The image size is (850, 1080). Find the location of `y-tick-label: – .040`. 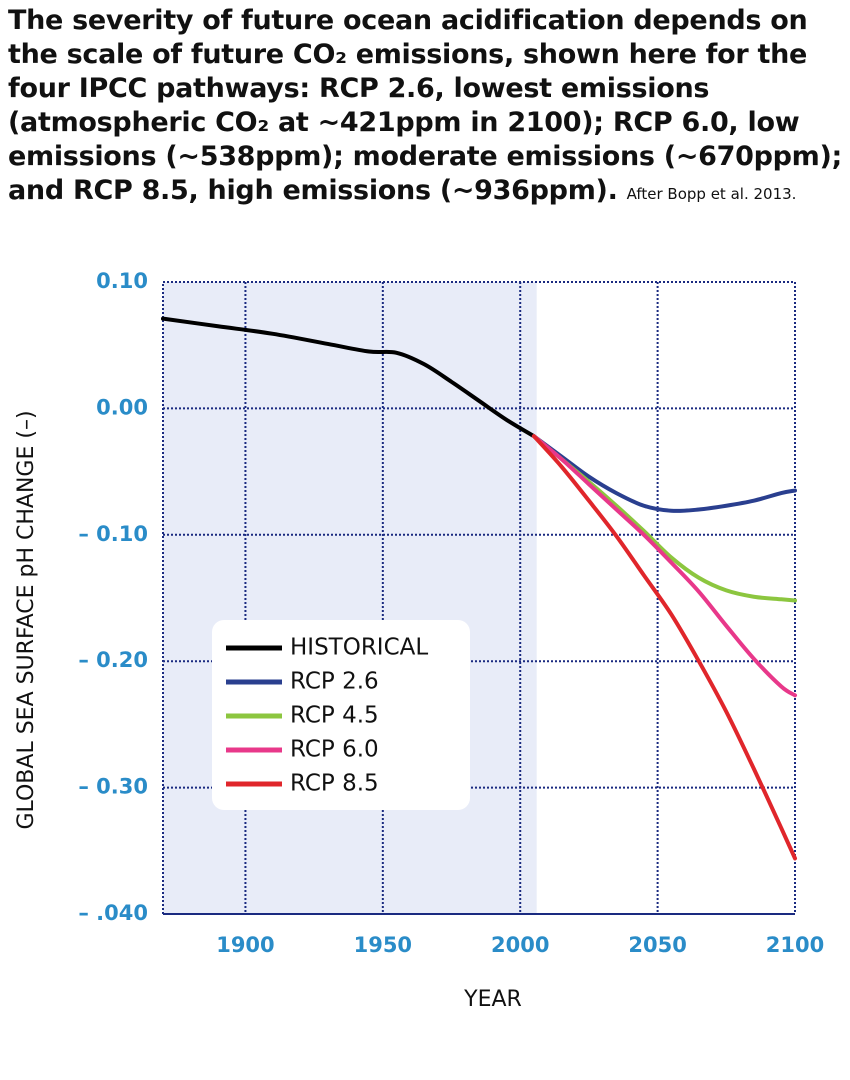

y-tick-label: – .040 is located at coordinates (113, 913).